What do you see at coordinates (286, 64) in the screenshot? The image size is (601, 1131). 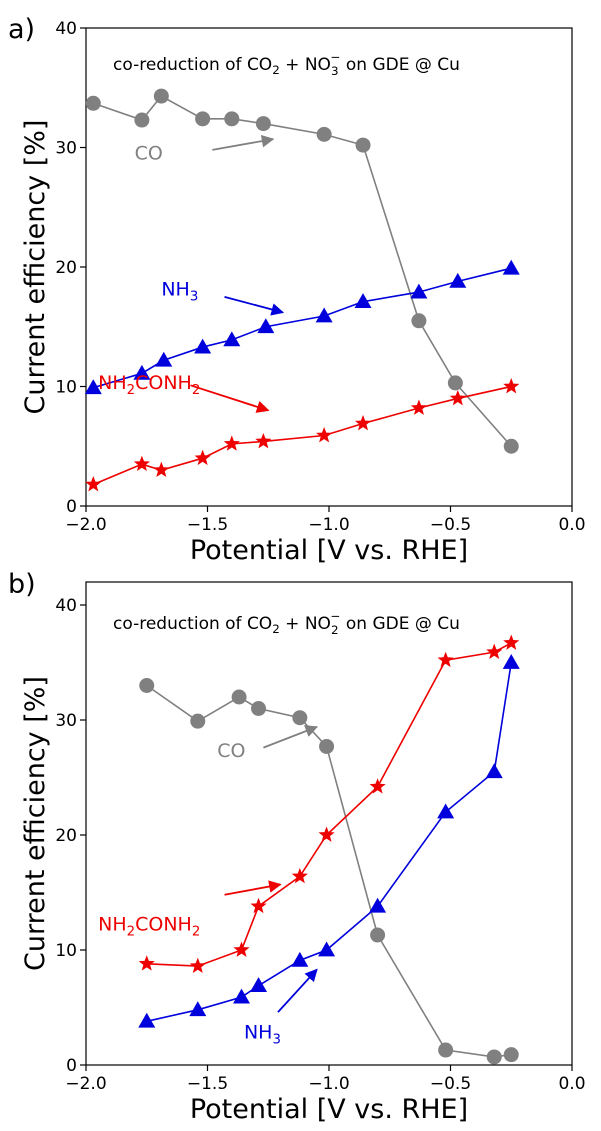 I see `panel-a-title: co-reduction of CO2 + NO3− on GDE @ Cu` at bounding box center [286, 64].